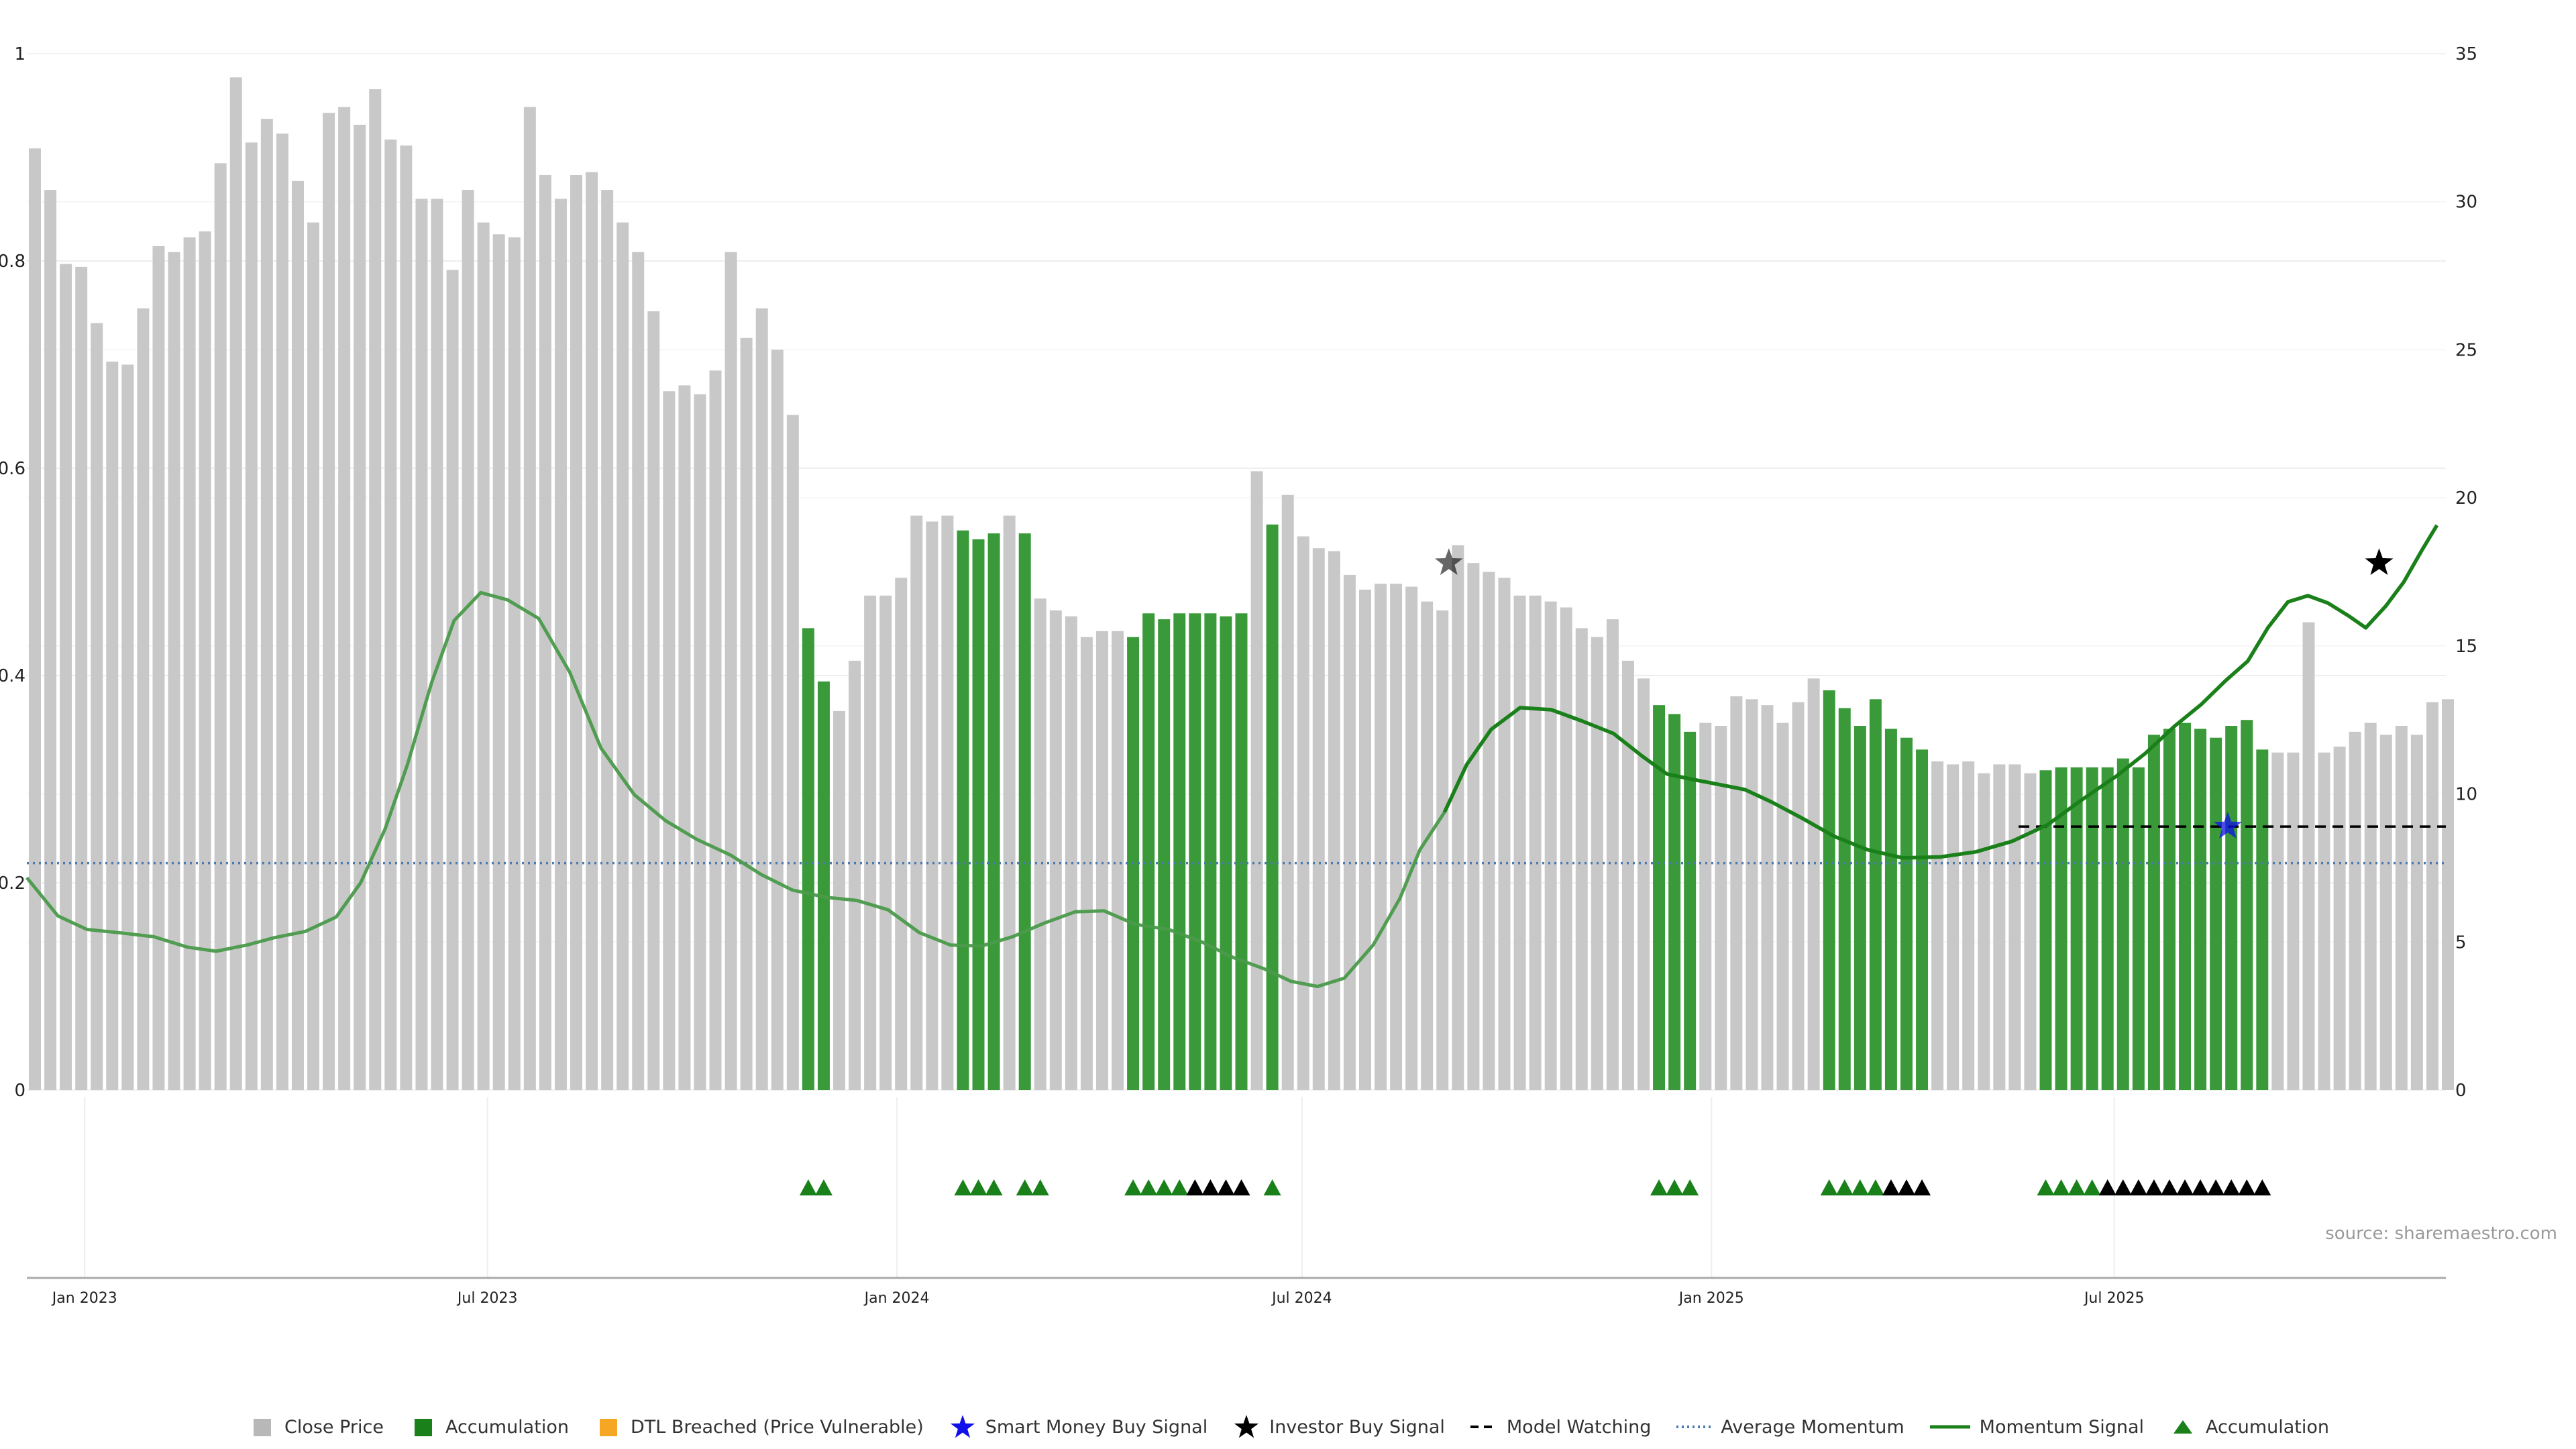 The height and width of the screenshot is (1449, 2576). I want to click on legend-item: Accumulation, so click(488, 1426).